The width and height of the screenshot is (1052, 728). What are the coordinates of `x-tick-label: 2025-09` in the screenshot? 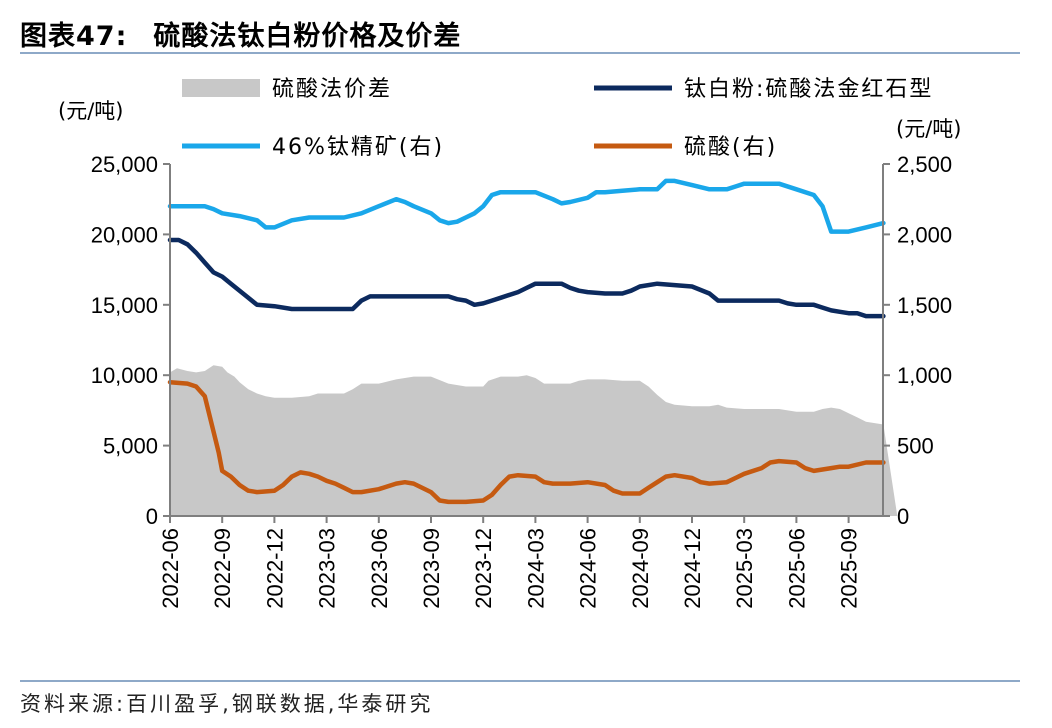 It's located at (849, 568).